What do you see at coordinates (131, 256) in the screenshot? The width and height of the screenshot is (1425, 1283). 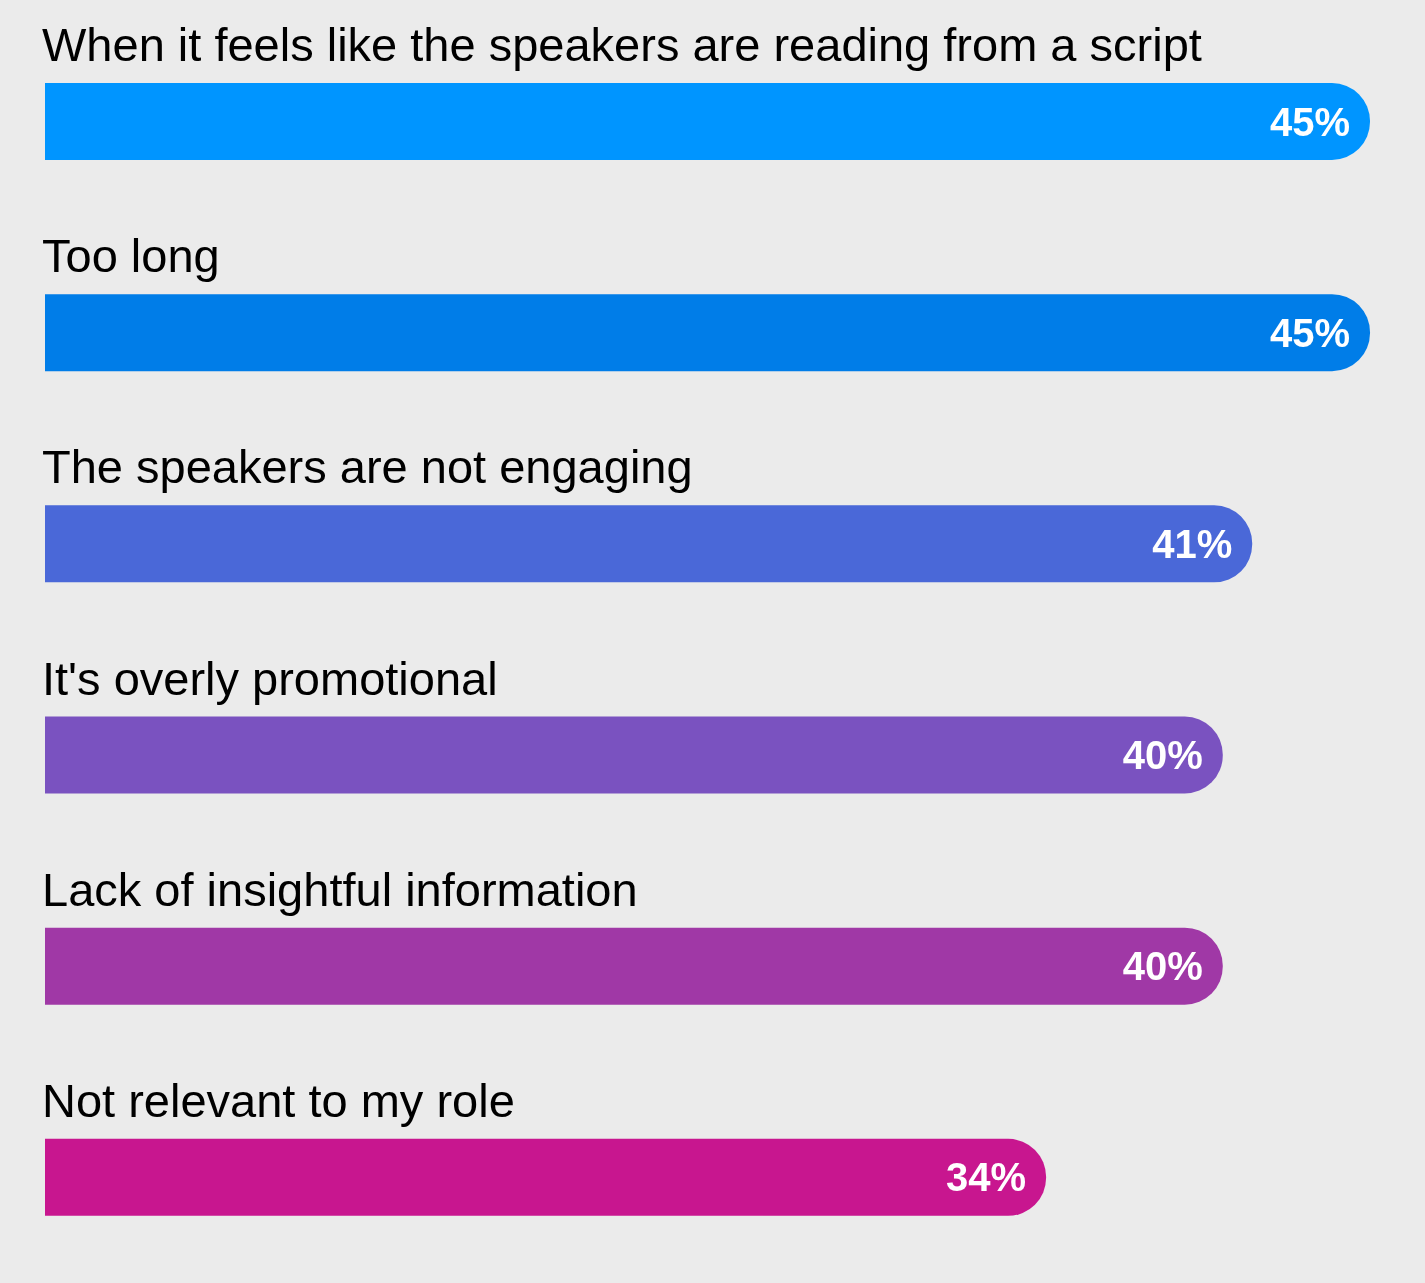 I see `y-tick-label: Too long` at bounding box center [131, 256].